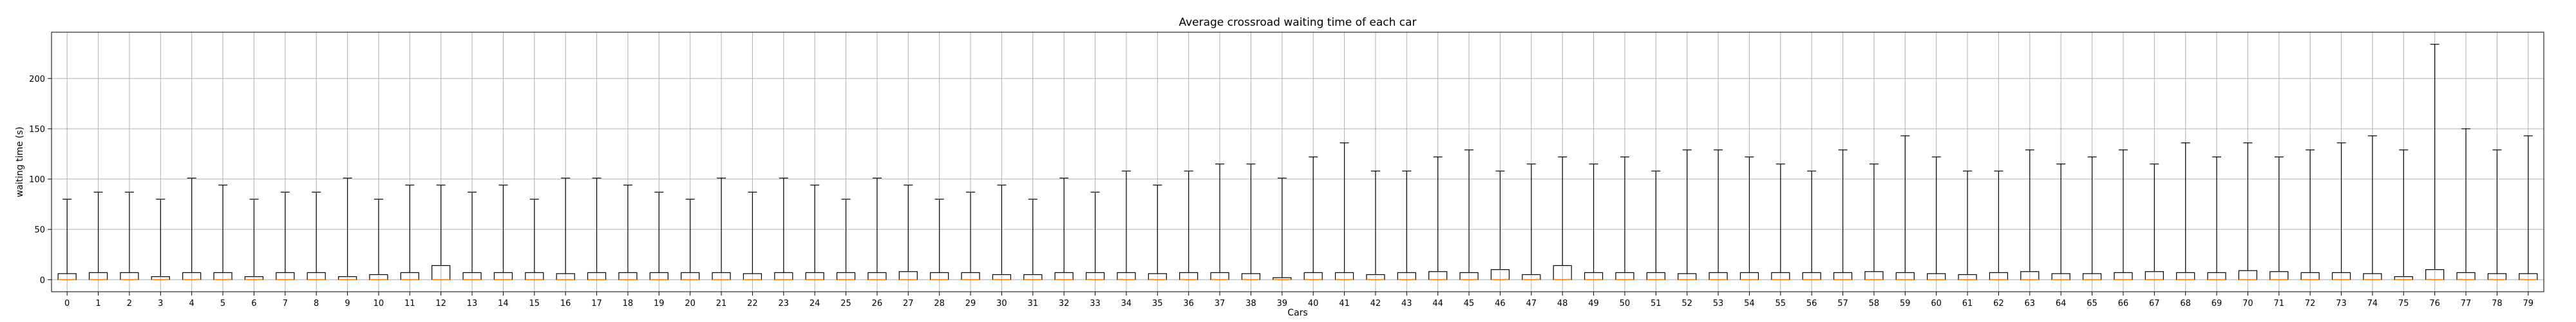 This screenshot has height=322, width=2576. Describe the element at coordinates (2341, 303) in the screenshot. I see `x-tick-label: 73` at that location.